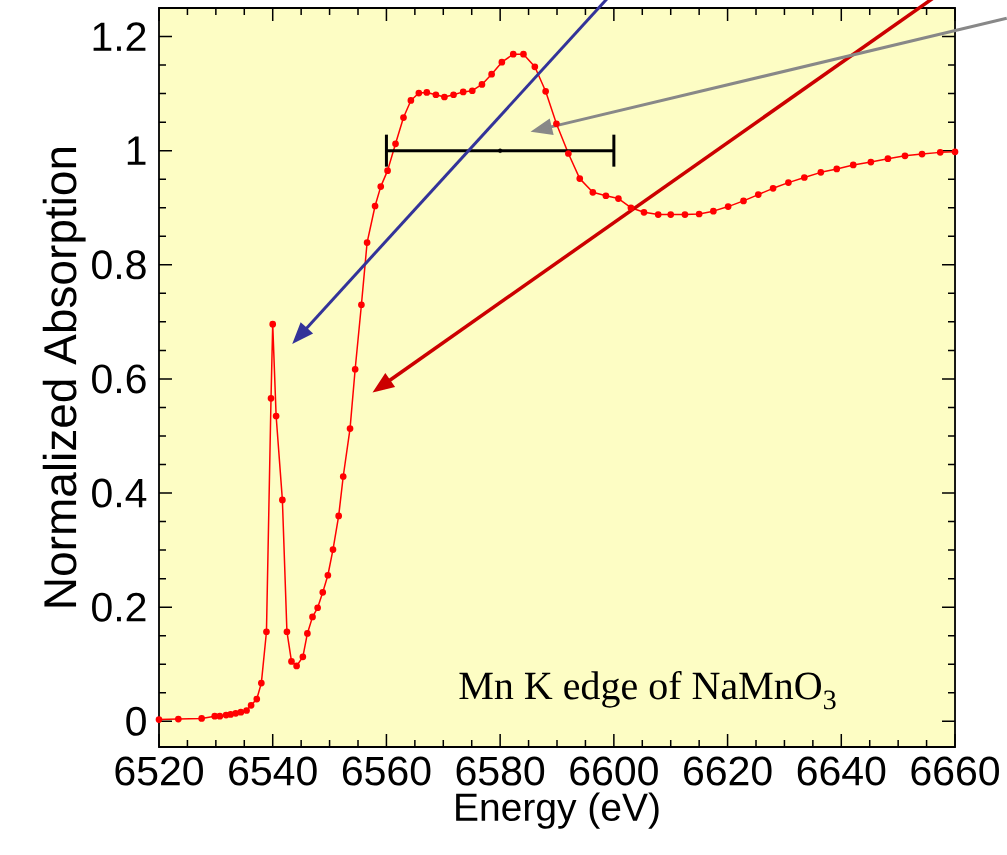 The width and height of the screenshot is (1007, 855). Describe the element at coordinates (728, 771) in the screenshot. I see `x-tick-label: 6620` at that location.